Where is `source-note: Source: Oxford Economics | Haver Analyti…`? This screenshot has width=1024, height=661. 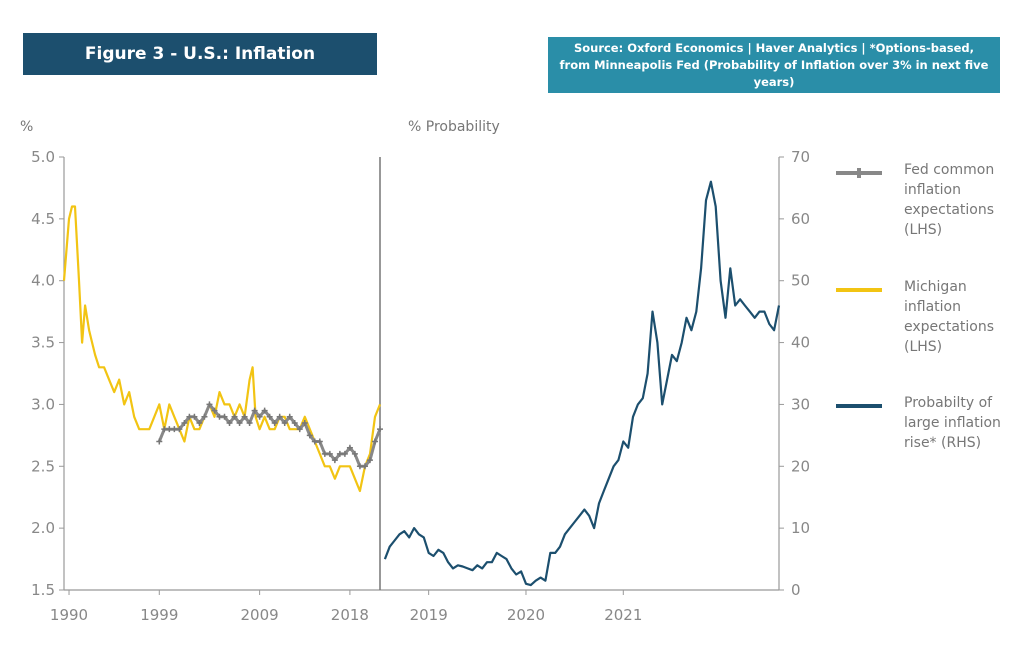 source-note: Source: Oxford Economics | Haver Analyti… is located at coordinates (774, 65).